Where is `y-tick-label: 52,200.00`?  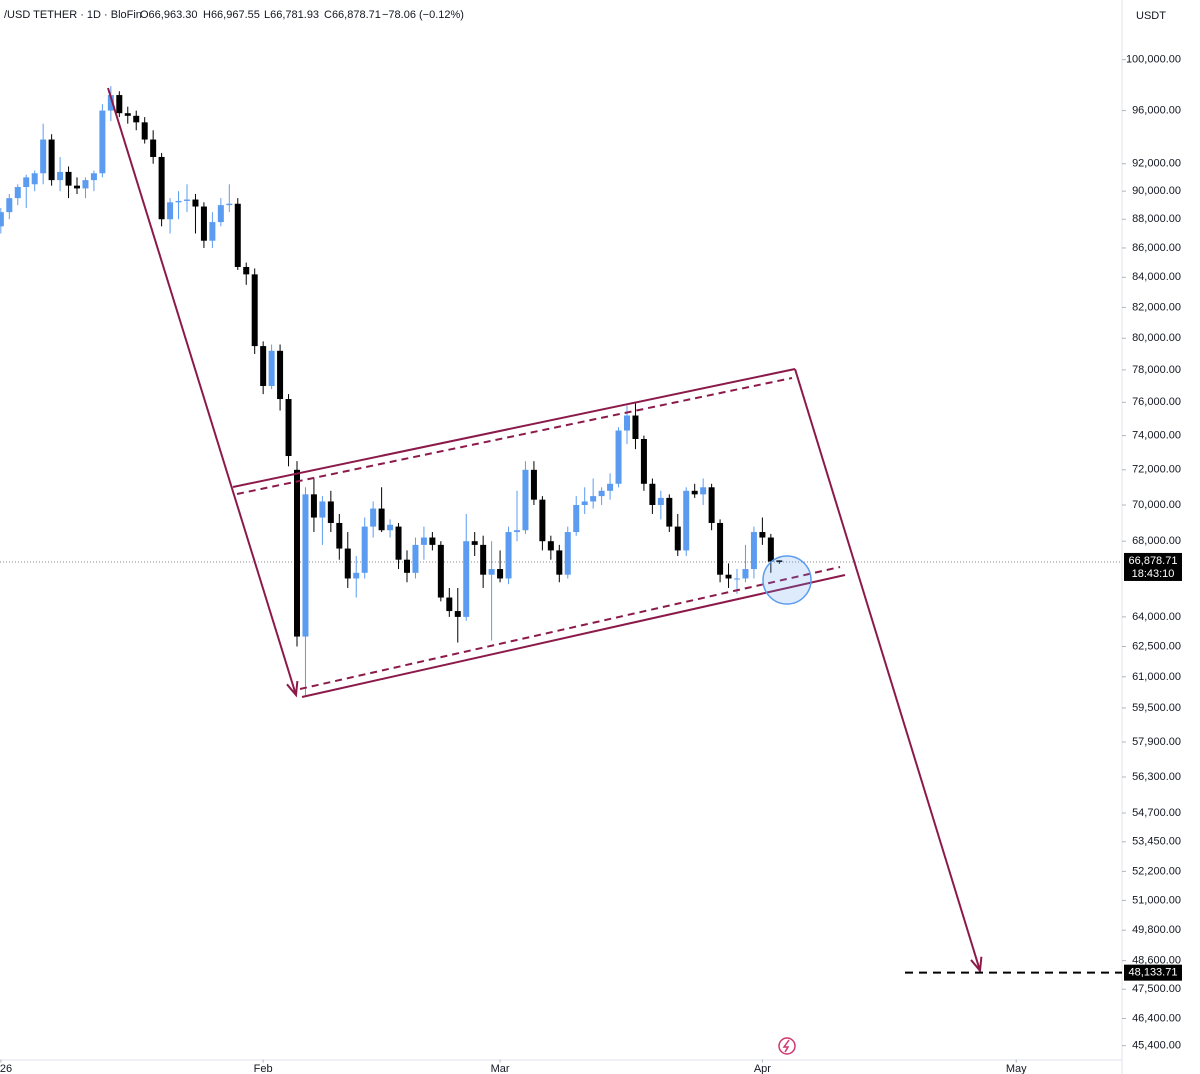 y-tick-label: 52,200.00 is located at coordinates (1156, 871).